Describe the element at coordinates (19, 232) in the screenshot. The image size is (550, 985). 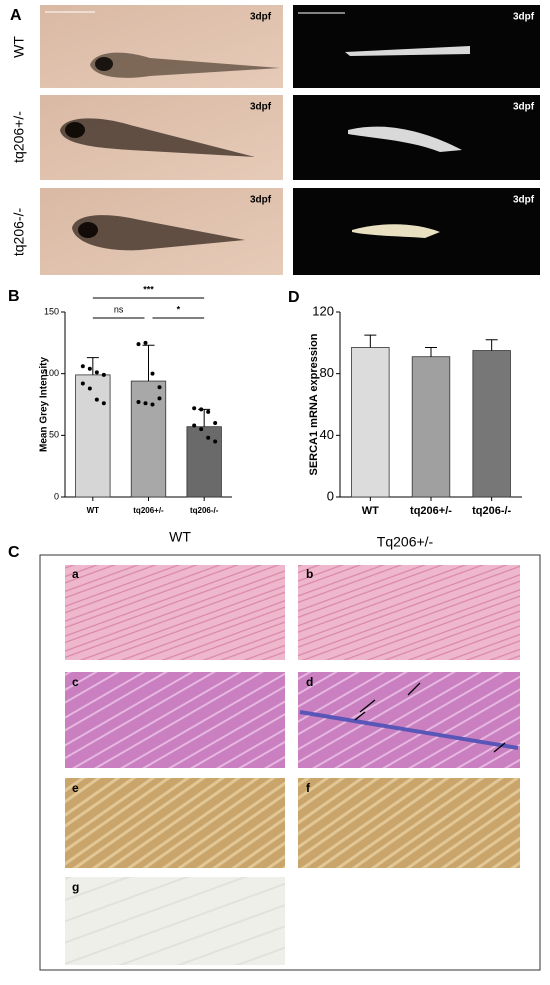
I see `row-label: tq206-/-` at that location.